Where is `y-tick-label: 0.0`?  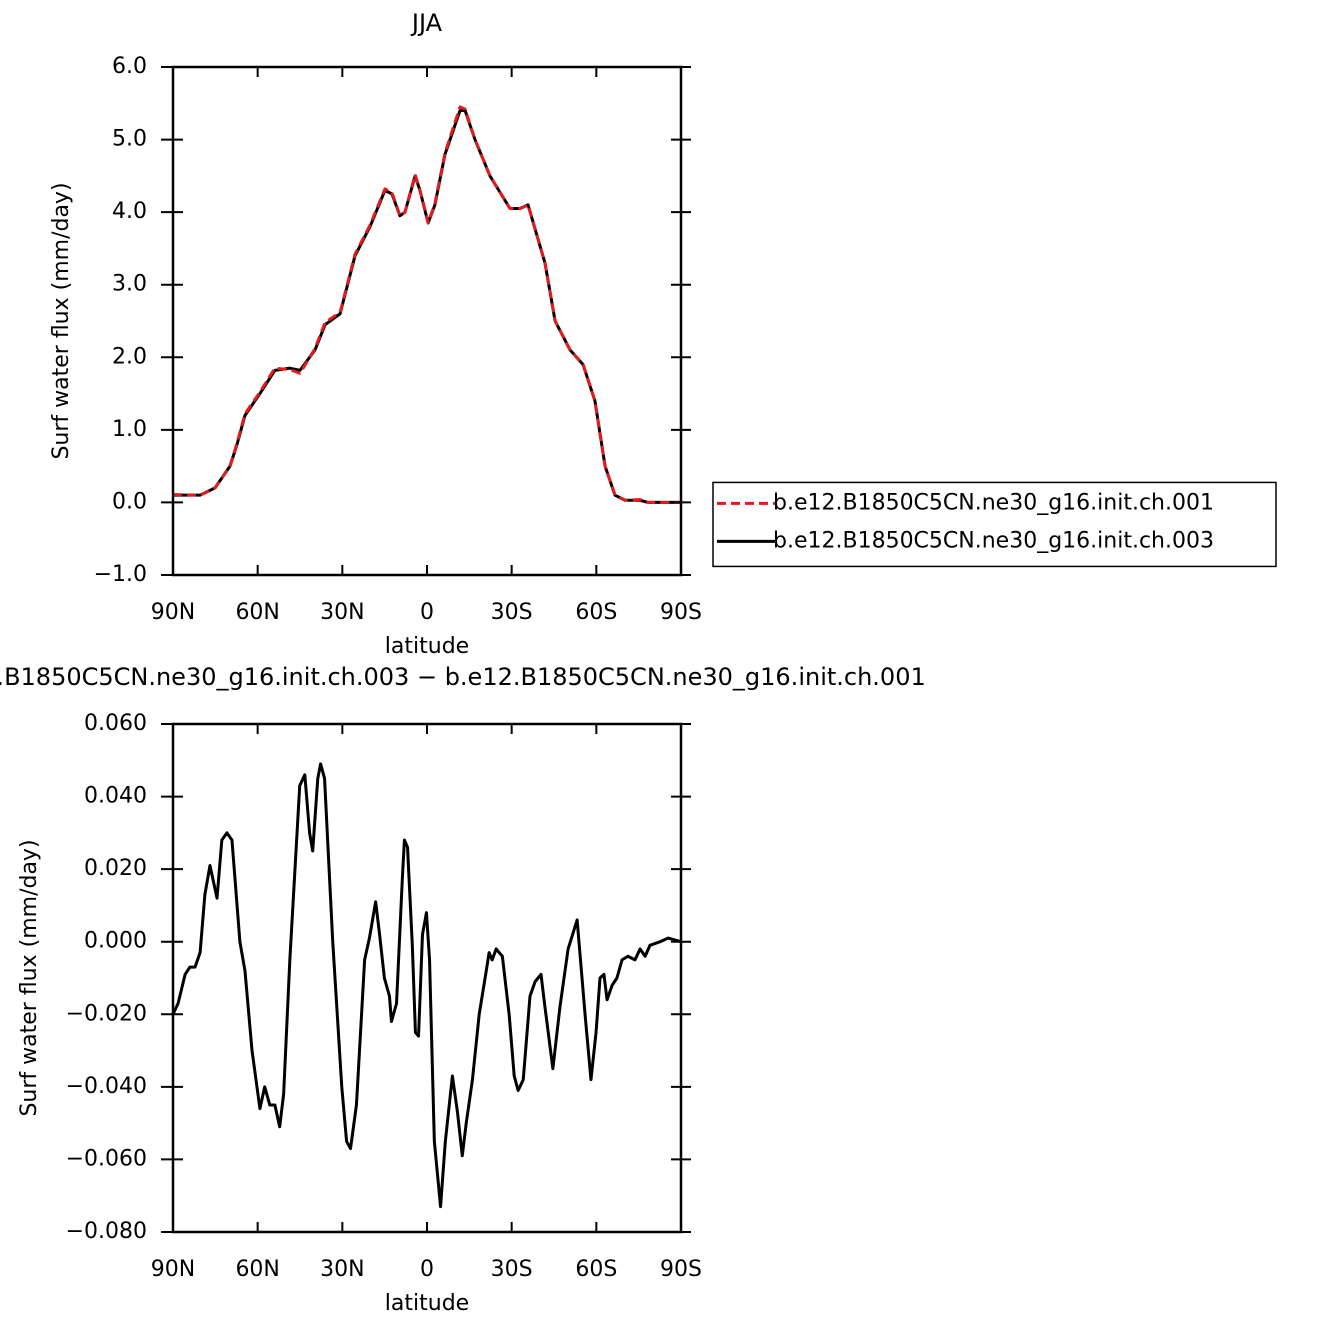
y-tick-label: 0.0 is located at coordinates (129, 501).